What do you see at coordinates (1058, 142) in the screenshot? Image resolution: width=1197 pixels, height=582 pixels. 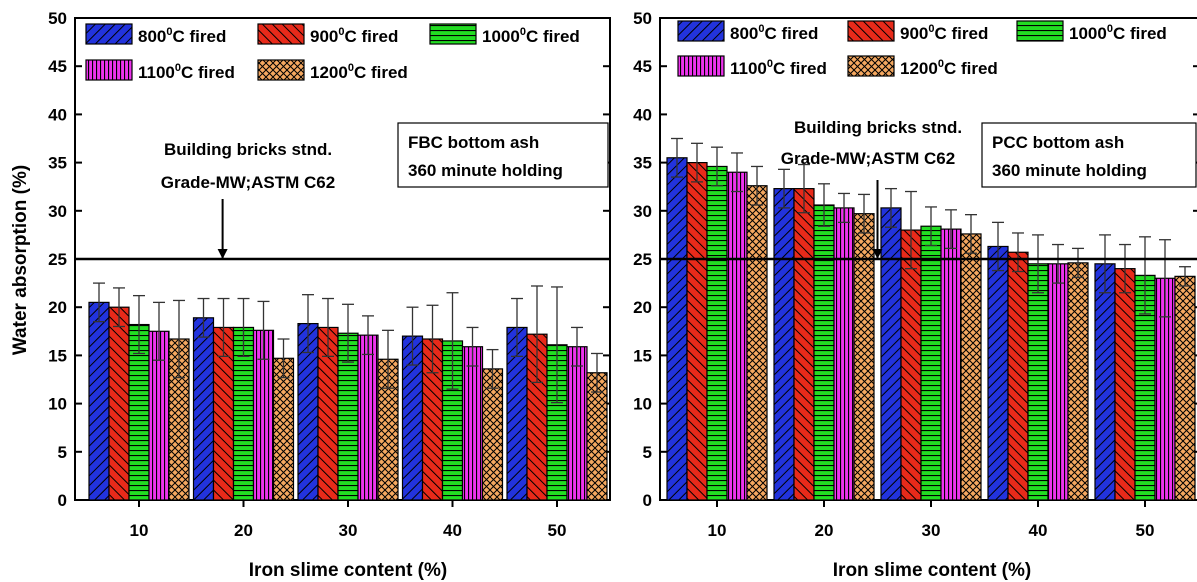 I see `info-box-line-1: PCC bottom ash` at bounding box center [1058, 142].